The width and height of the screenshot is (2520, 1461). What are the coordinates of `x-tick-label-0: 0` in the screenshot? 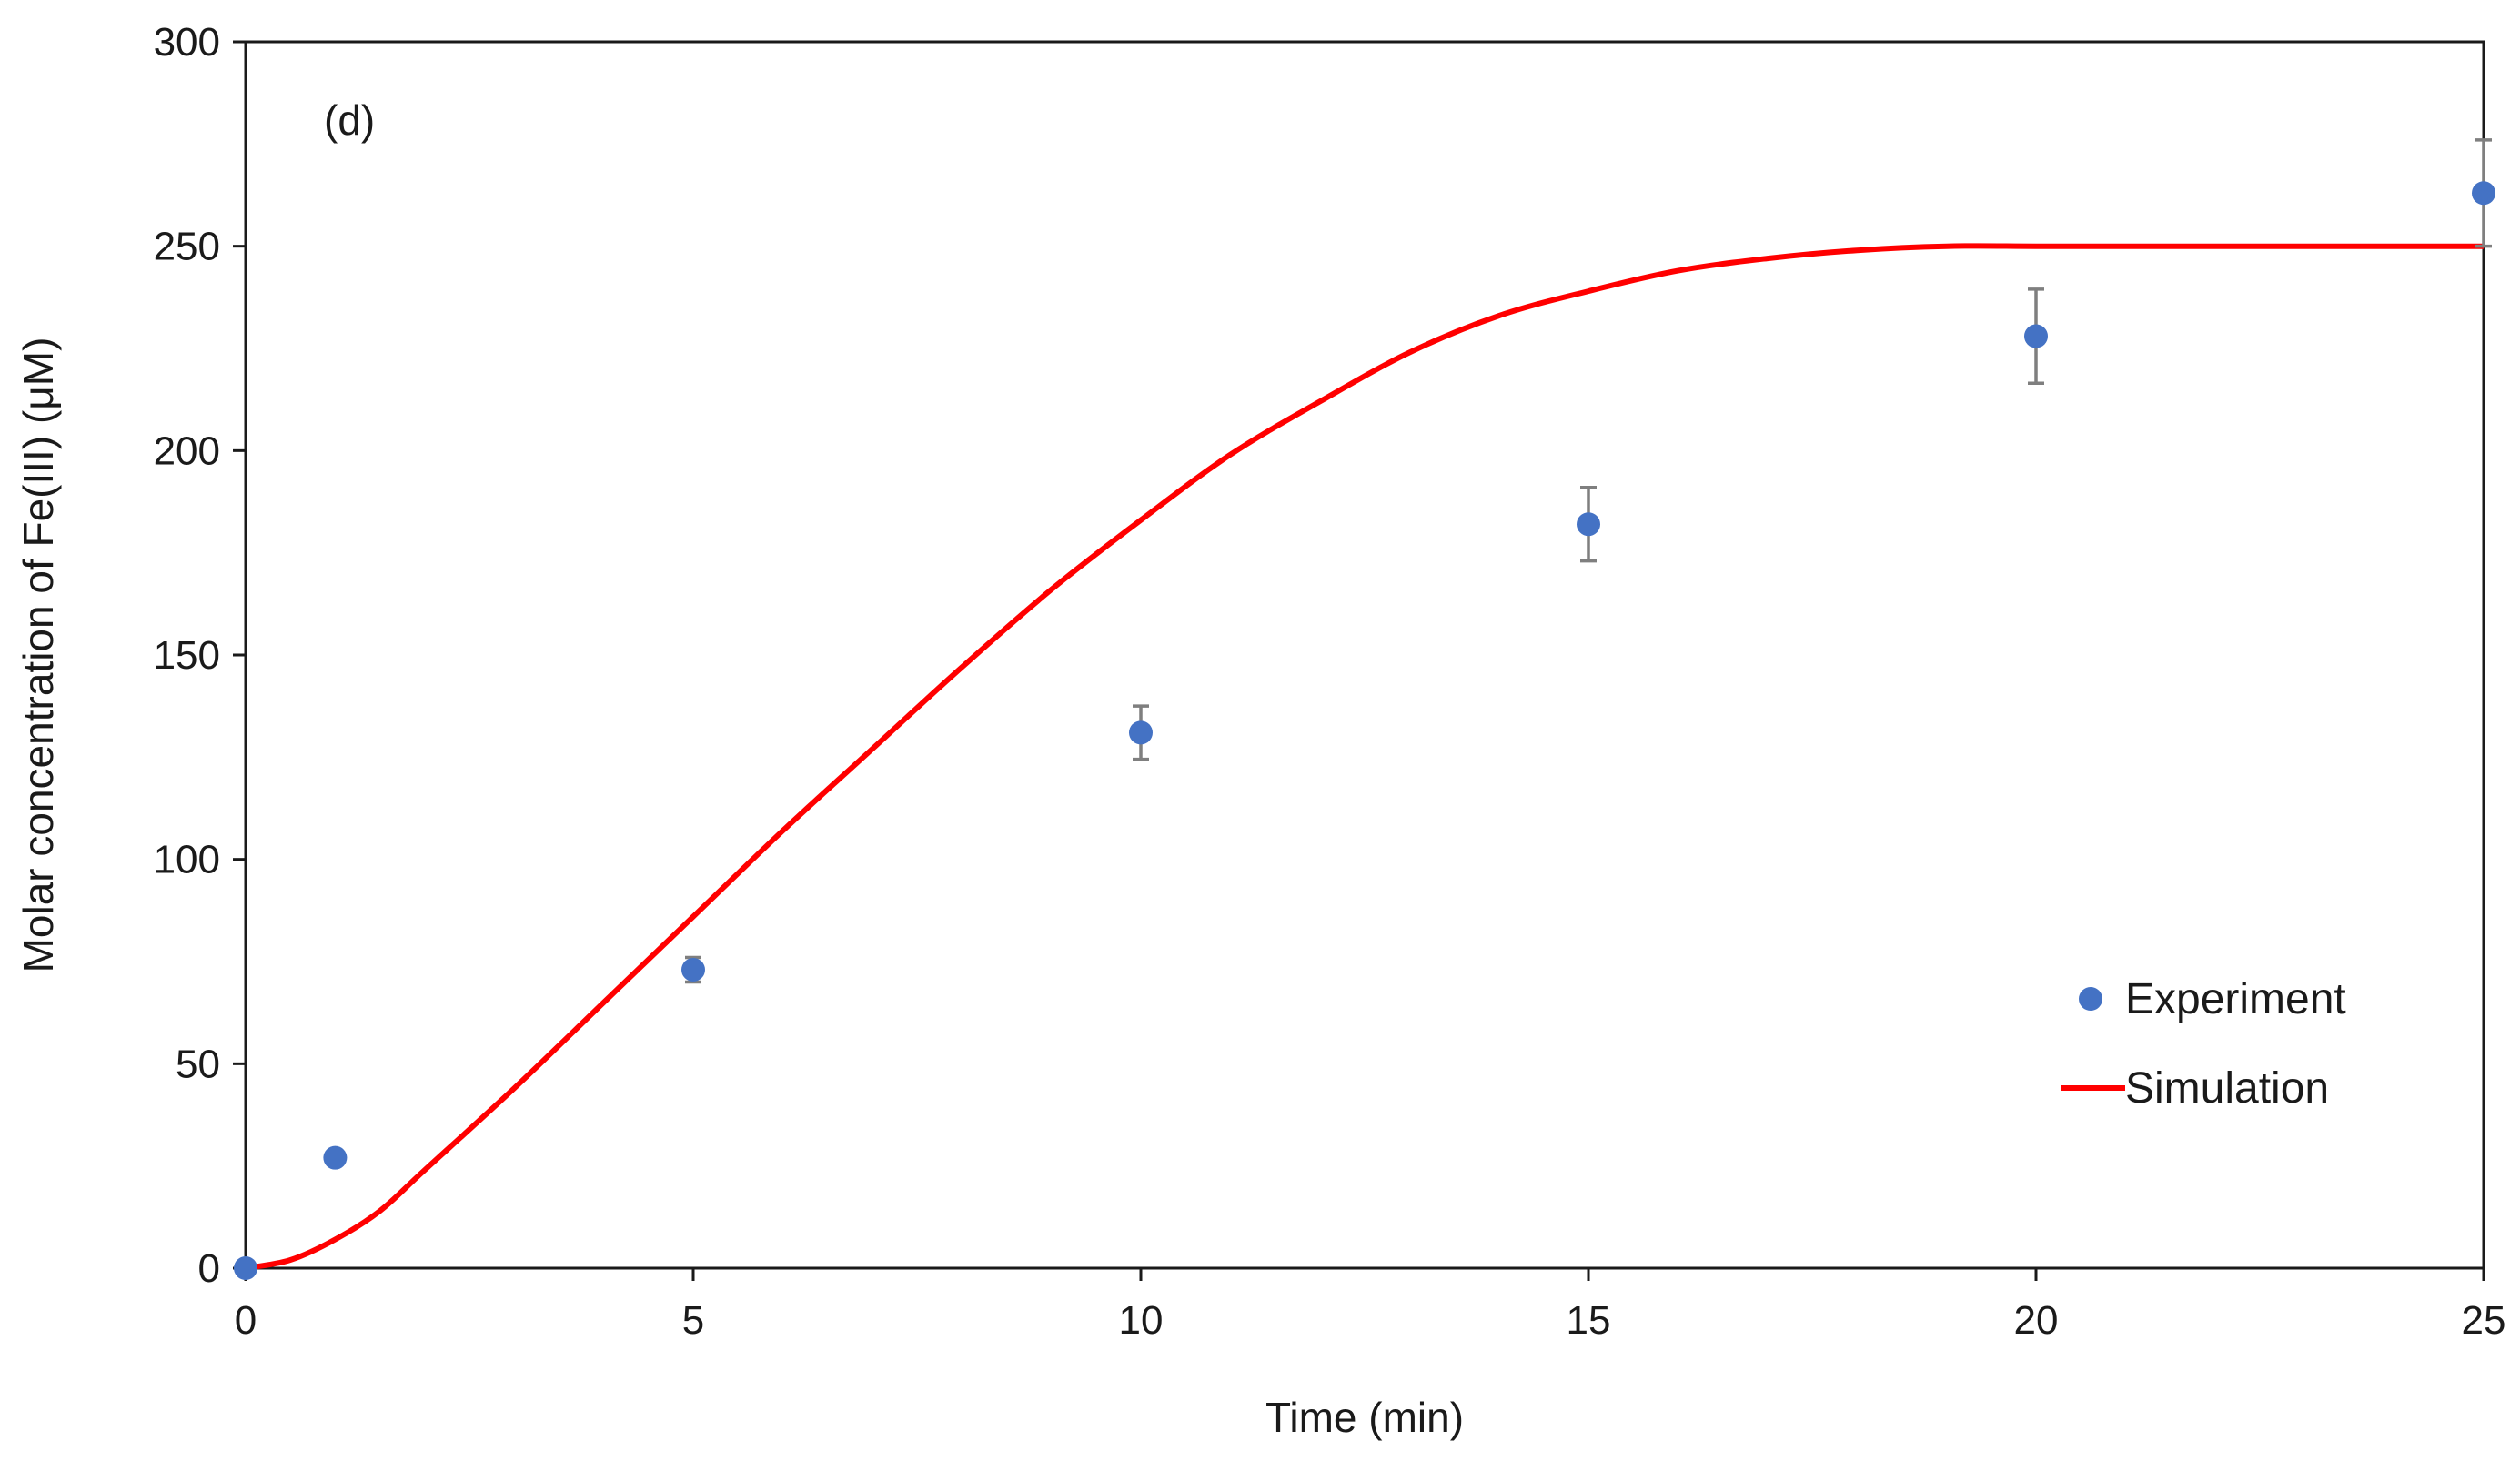 It's located at (246, 1320).